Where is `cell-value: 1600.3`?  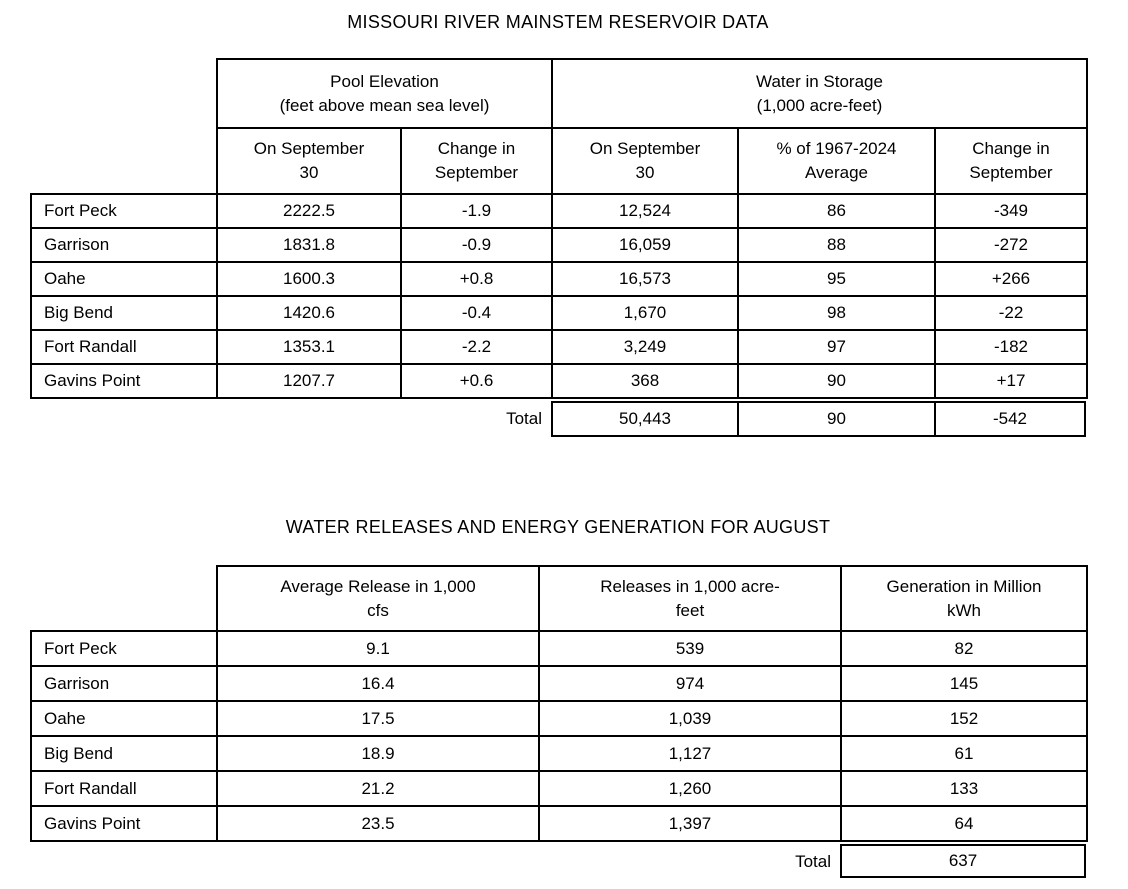
cell-value: 1600.3 is located at coordinates (309, 279).